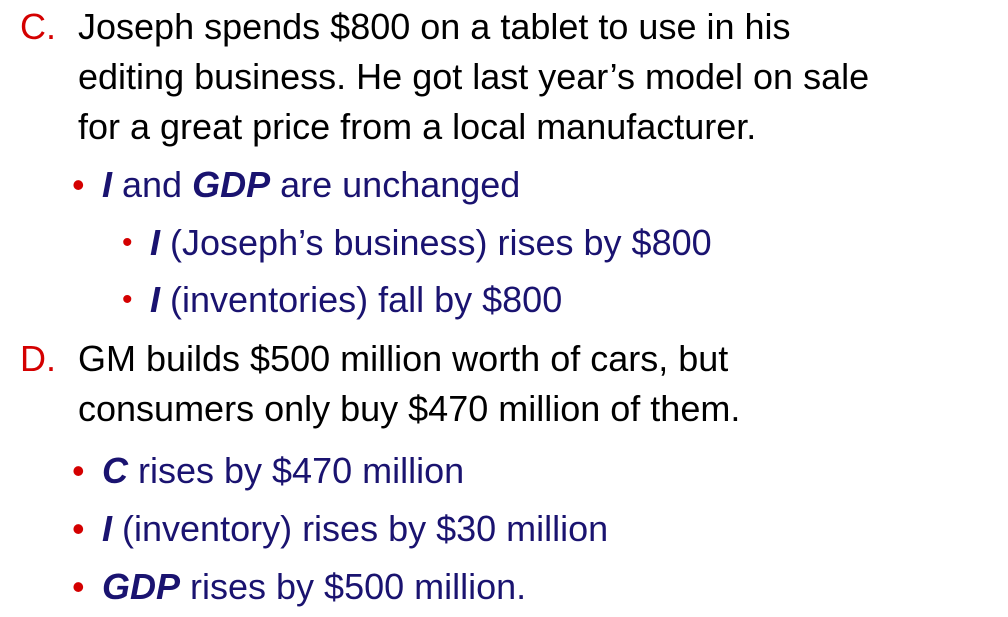 The image size is (1008, 617). Describe the element at coordinates (431, 242) in the screenshot. I see `bullet-text: I (Joseph’s business) rises by $800` at that location.